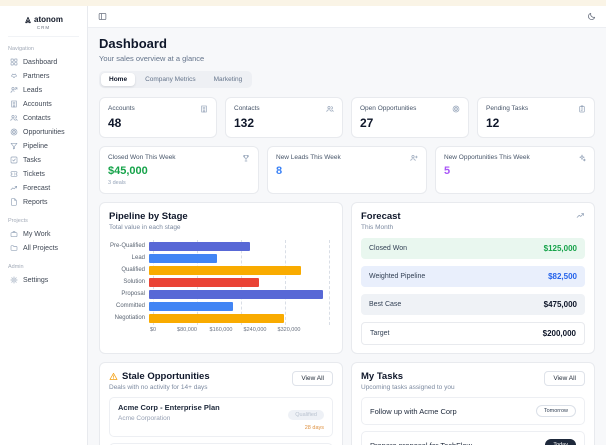 The height and width of the screenshot is (445, 606). Describe the element at coordinates (473, 276) in the screenshot. I see `forecast-row: Weighted Pipeline $82,500` at that location.